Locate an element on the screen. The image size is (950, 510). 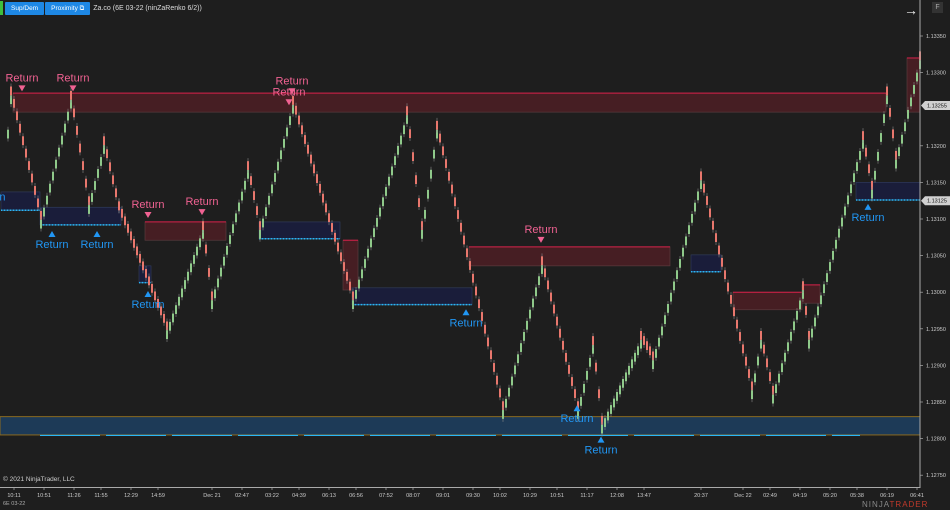
price-axis-background is located at coordinates (935, 252).